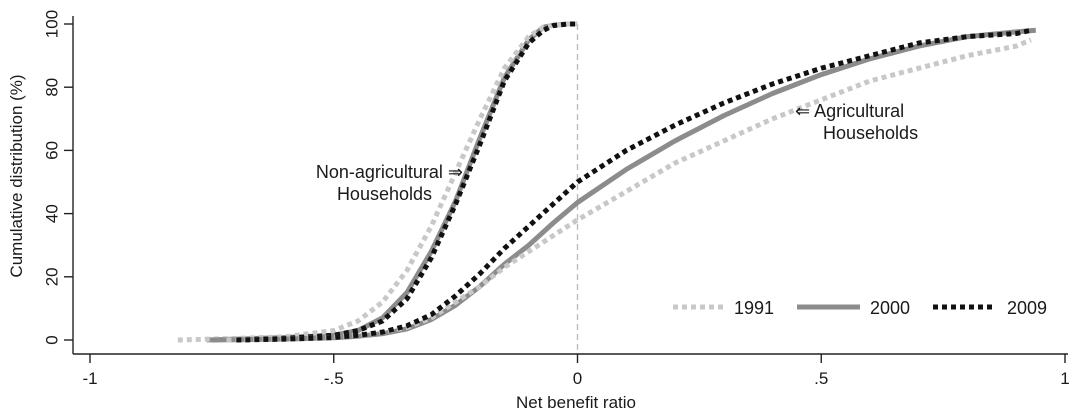  I want to click on legend-label-1991: 1991, so click(754, 308).